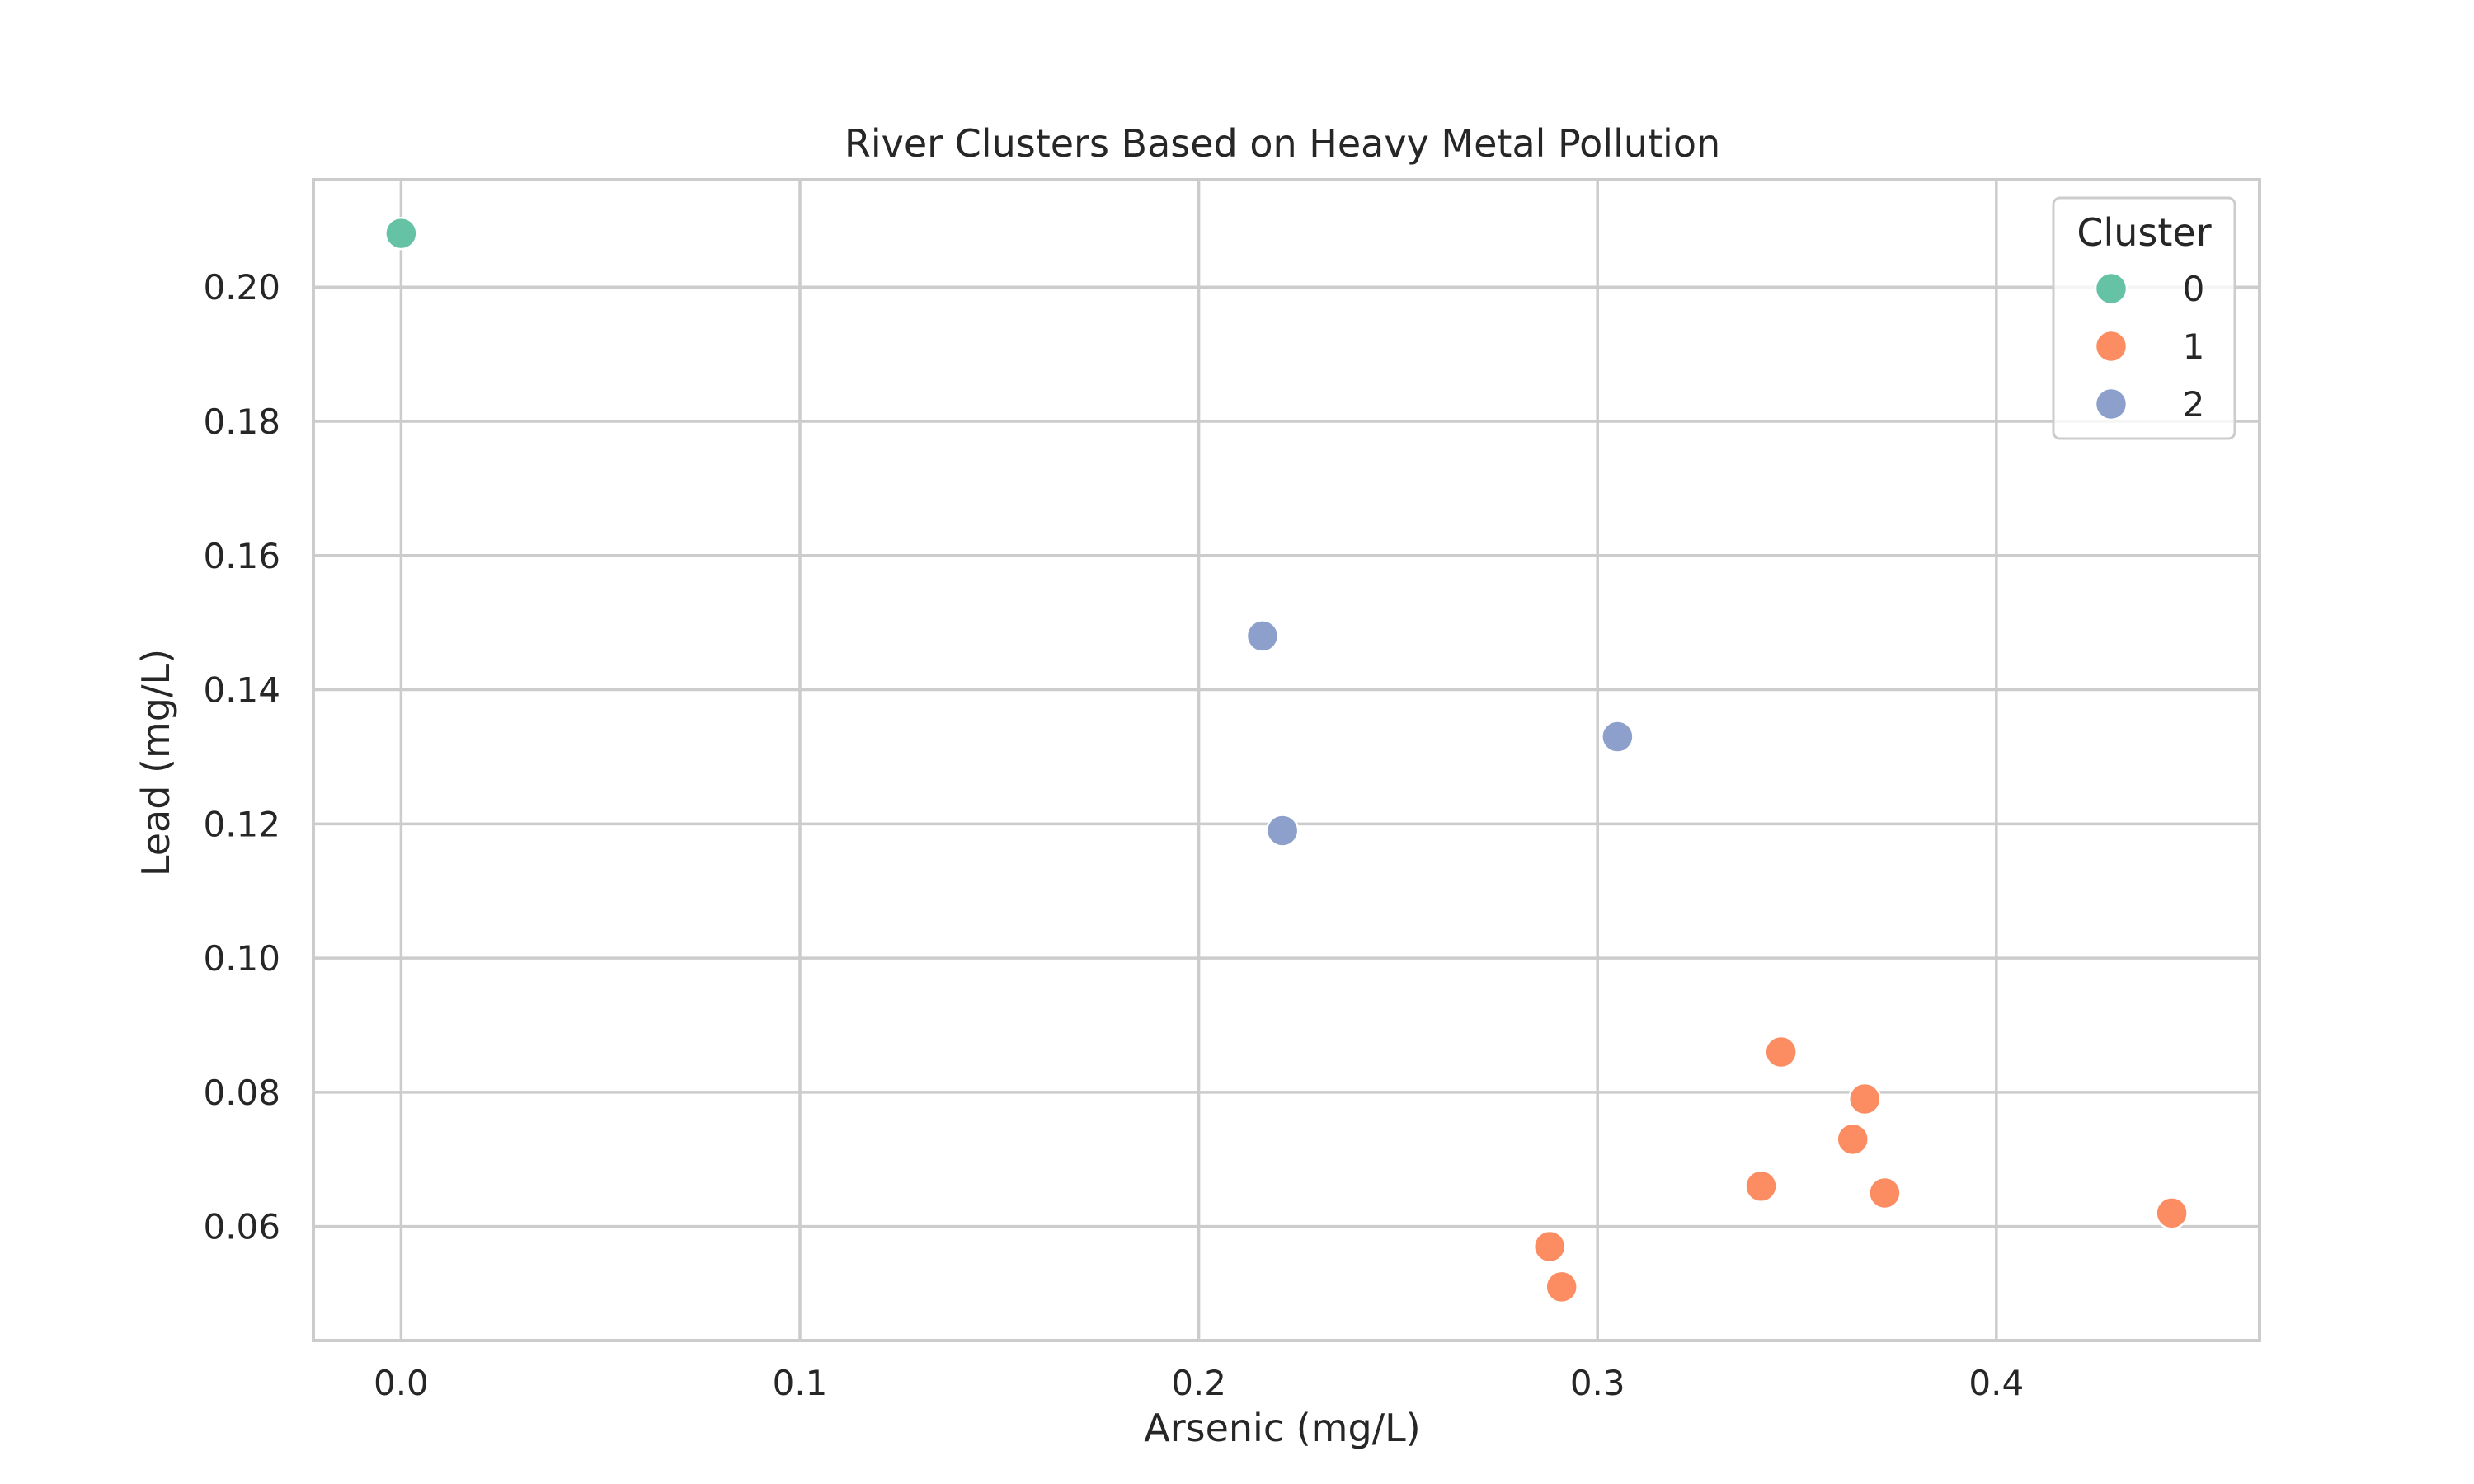 Image resolution: width=2474 pixels, height=1484 pixels. What do you see at coordinates (241, 287) in the screenshot?
I see `y-tick-label: 0.20` at bounding box center [241, 287].